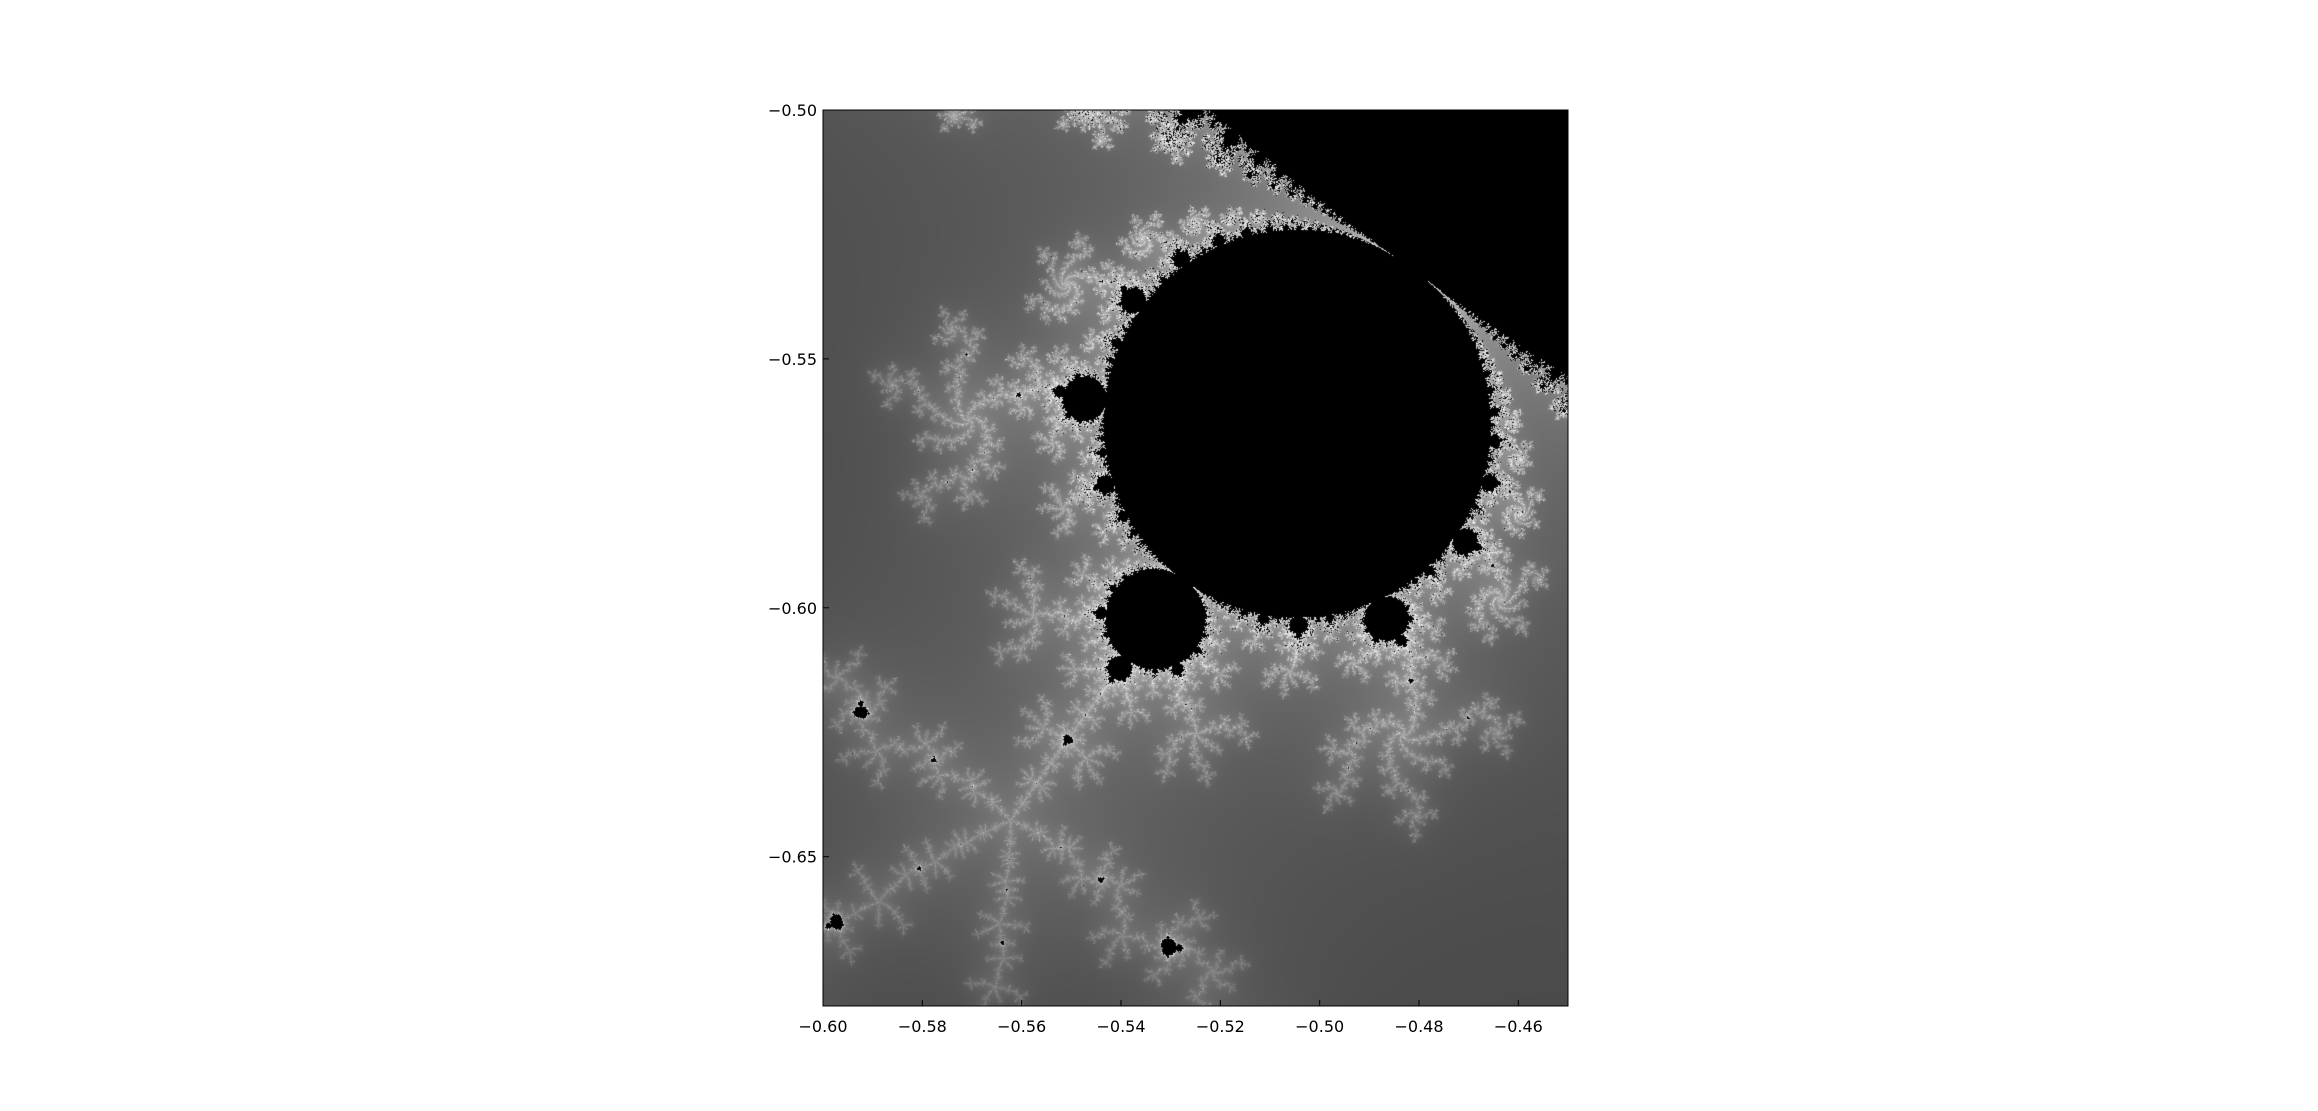  What do you see at coordinates (1220, 1026) in the screenshot?
I see `x-tick-label: −0.52` at bounding box center [1220, 1026].